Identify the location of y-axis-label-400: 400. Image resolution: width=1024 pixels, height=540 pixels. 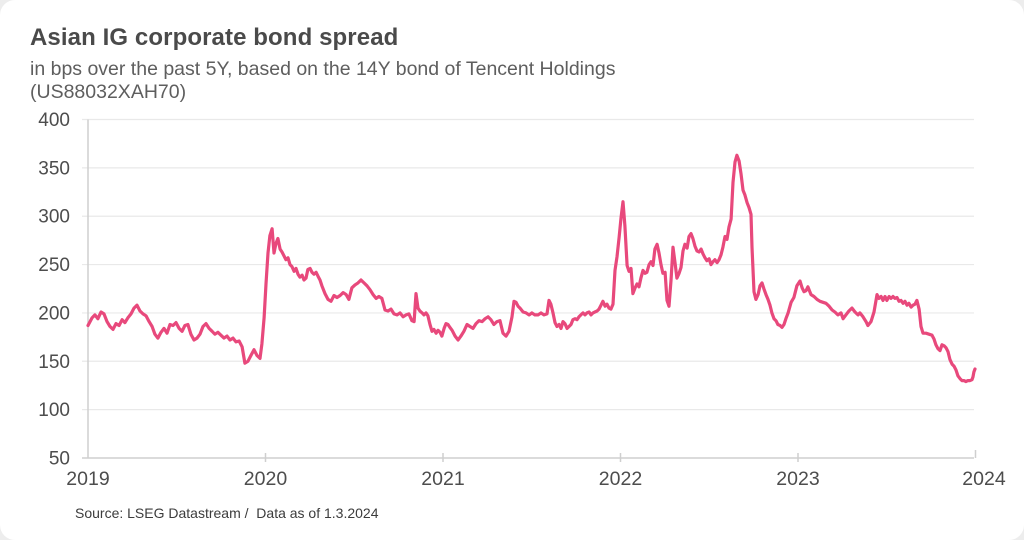
(54, 120).